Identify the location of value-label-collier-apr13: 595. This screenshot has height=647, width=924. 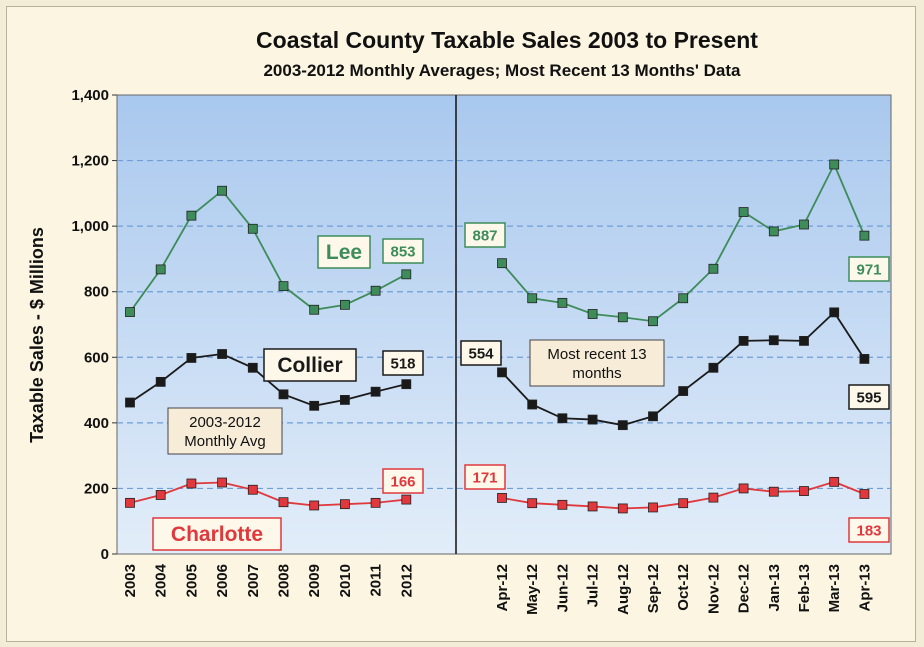
(868, 398).